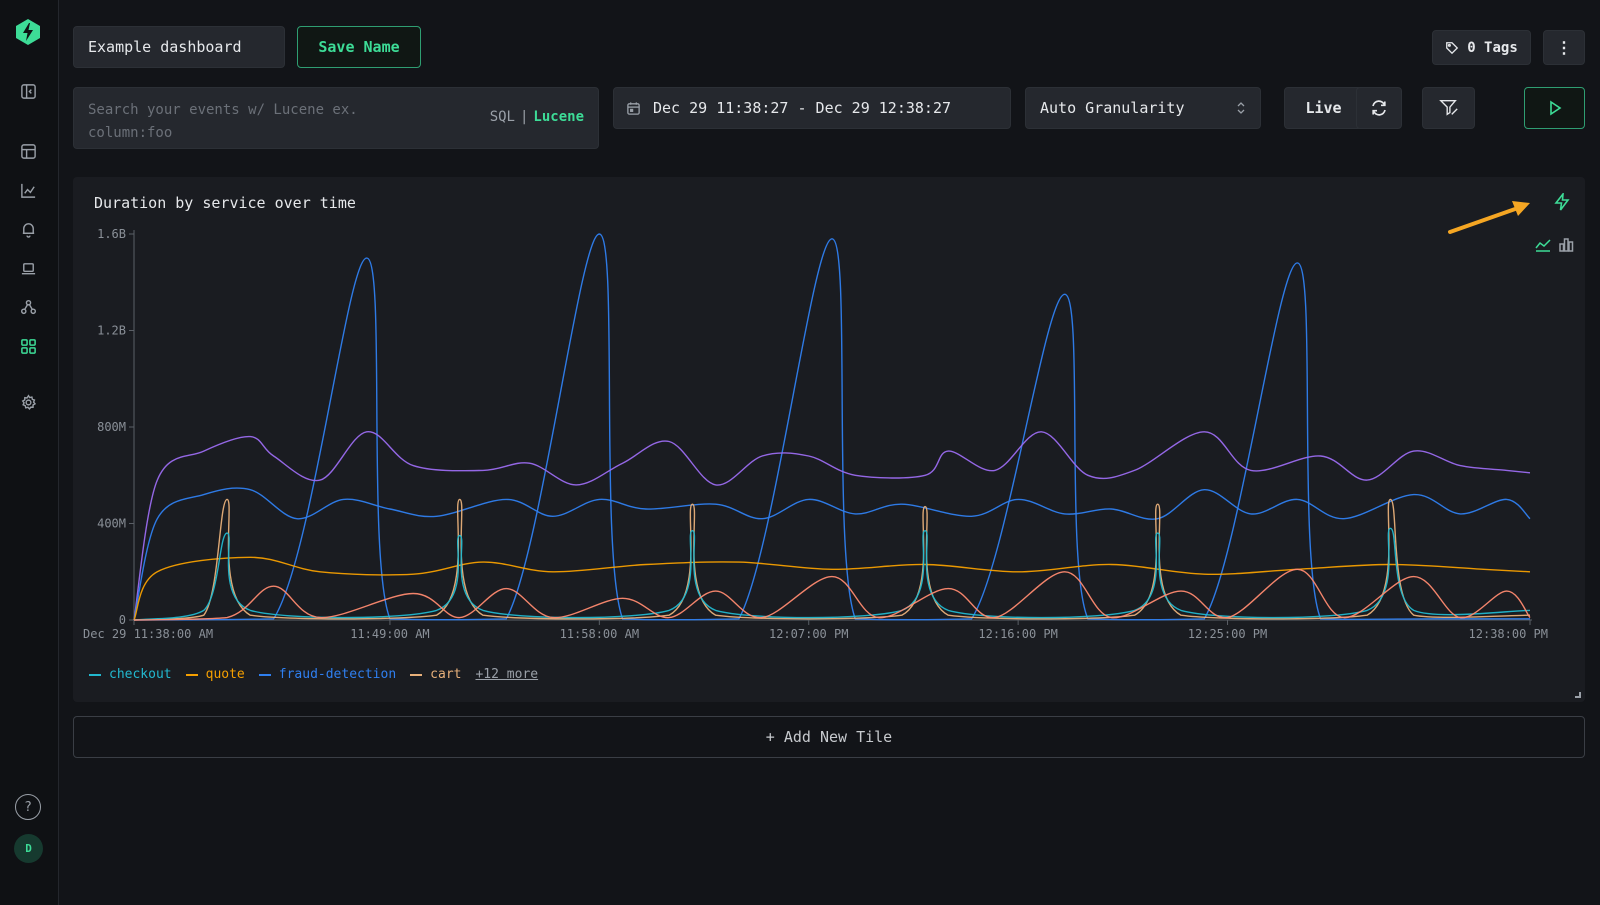  I want to click on legend-item-quote: quote, so click(215, 674).